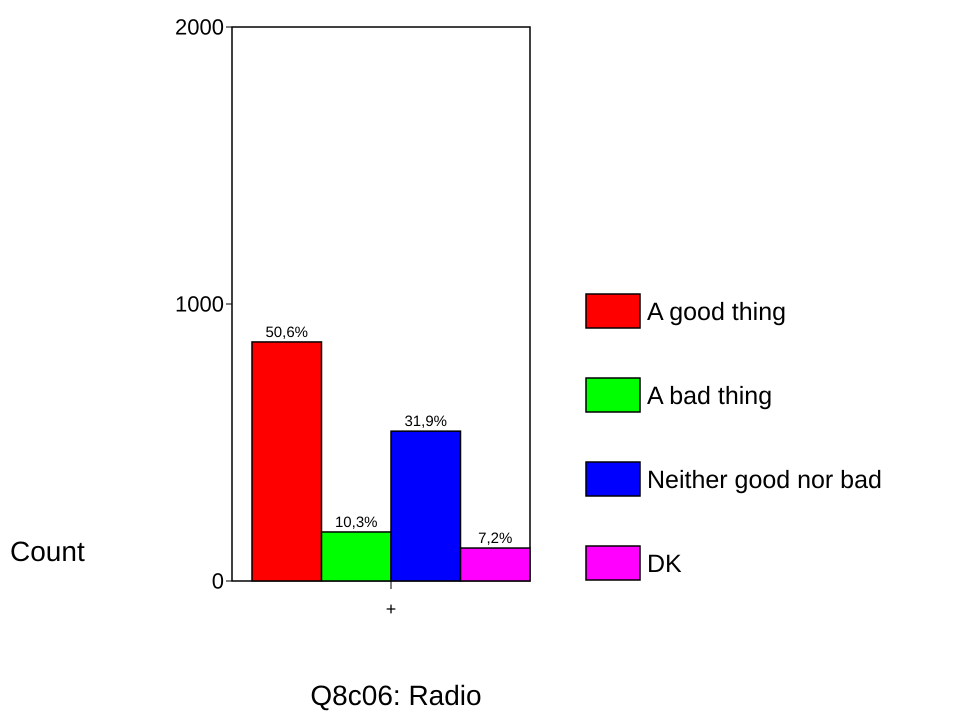 This screenshot has width=958, height=727. Describe the element at coordinates (495, 539) in the screenshot. I see `annotation: 7,2%` at that location.